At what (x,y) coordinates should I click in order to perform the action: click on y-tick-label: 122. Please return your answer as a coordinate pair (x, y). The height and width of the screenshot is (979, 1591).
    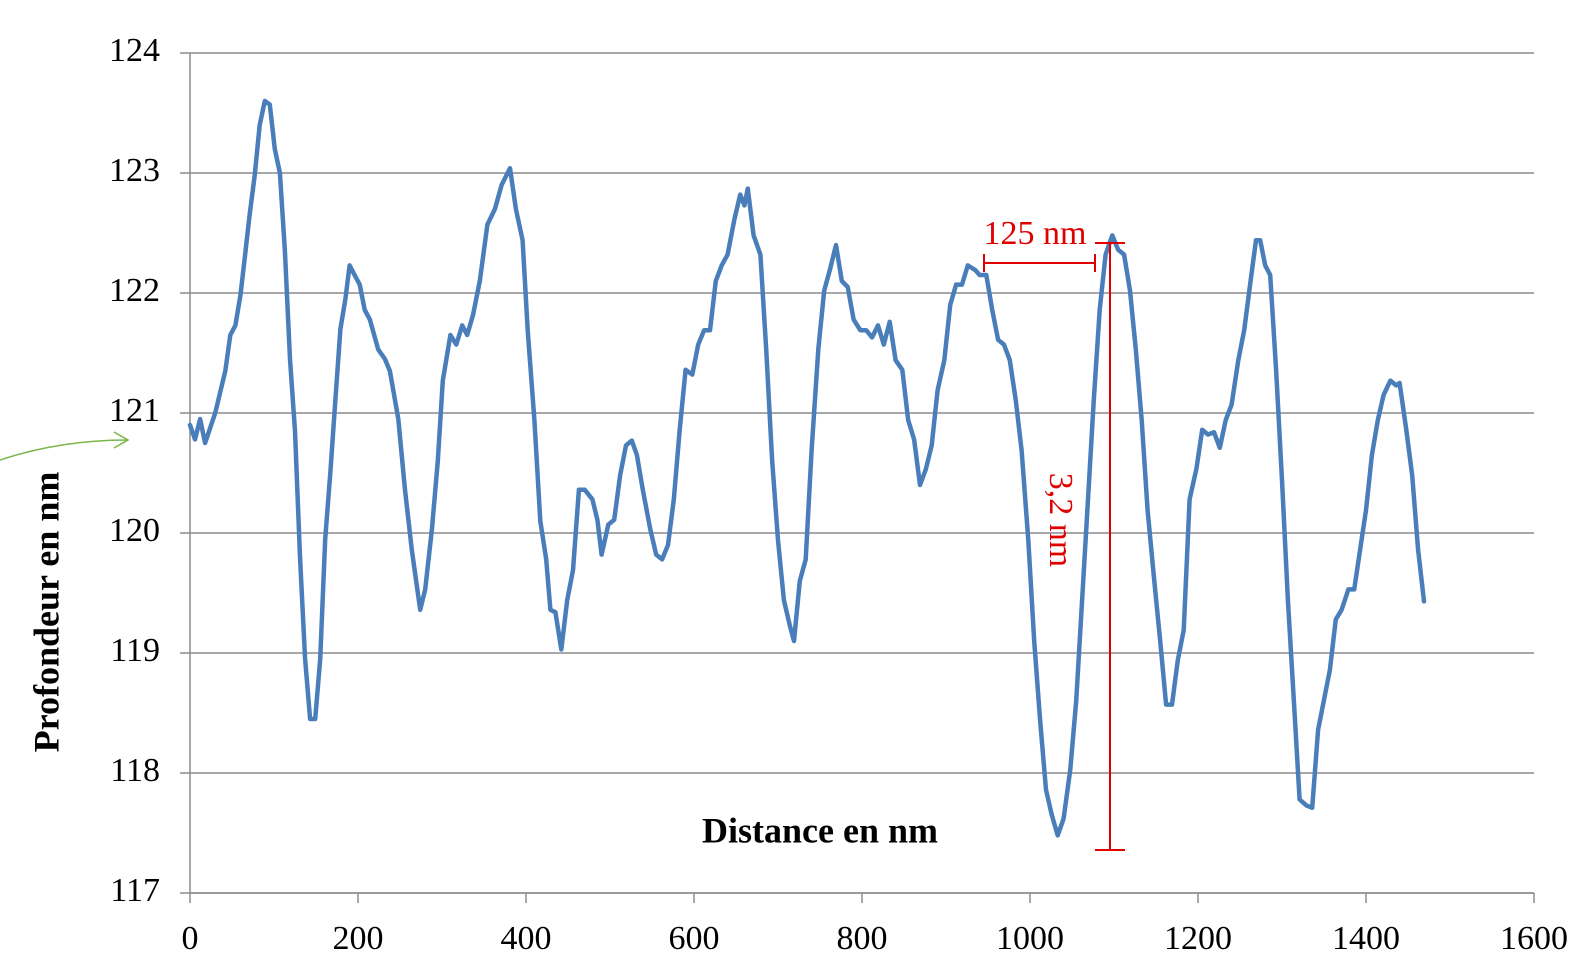
    Looking at the image, I should click on (134, 290).